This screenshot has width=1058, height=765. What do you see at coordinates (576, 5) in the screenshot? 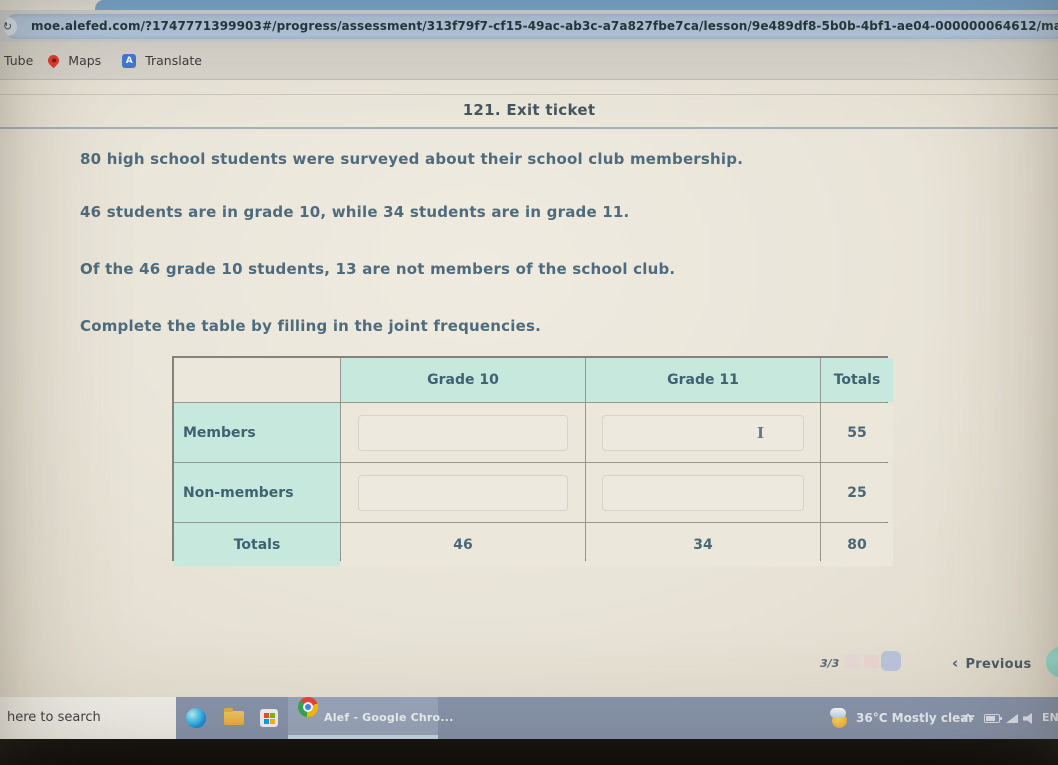
I see `browser-tab` at bounding box center [576, 5].